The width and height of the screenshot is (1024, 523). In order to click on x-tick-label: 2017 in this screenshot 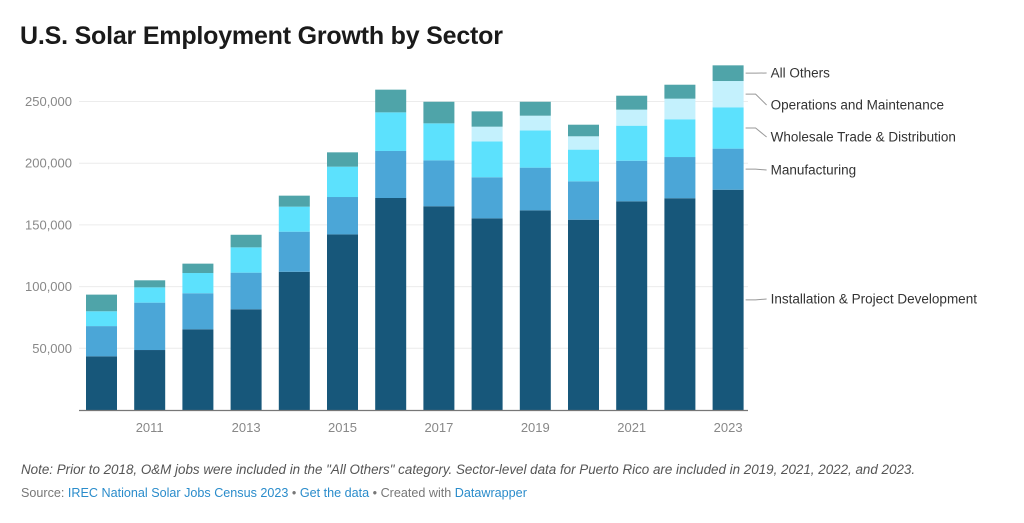, I will do `click(438, 427)`.